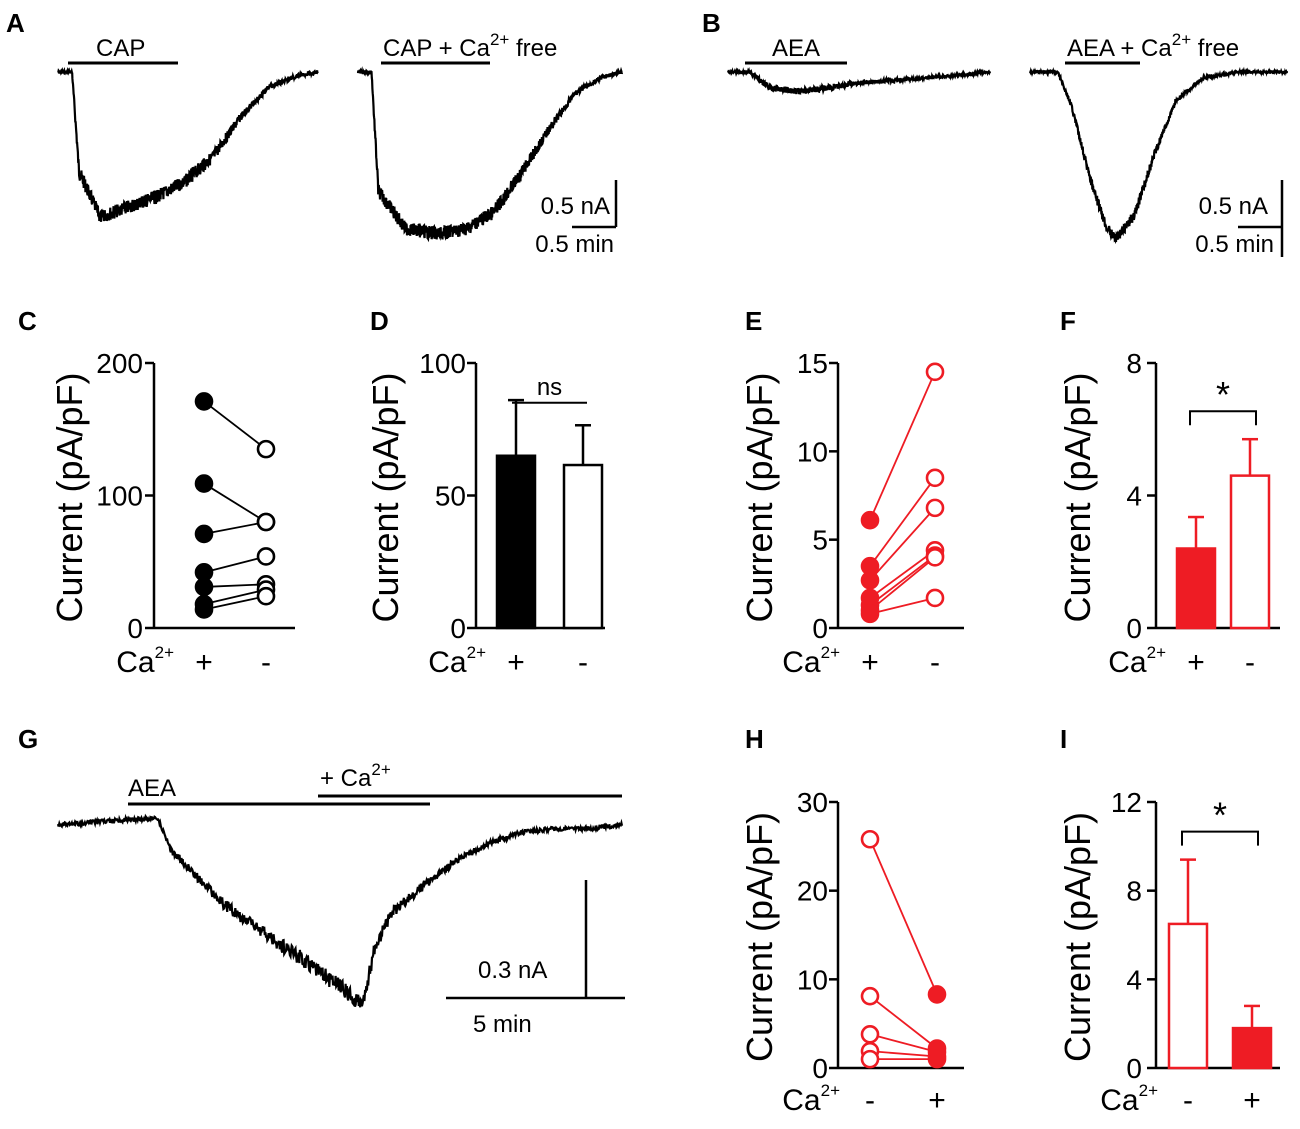 This screenshot has width=1300, height=1129. I want to click on significance-label: ns, so click(549, 387).